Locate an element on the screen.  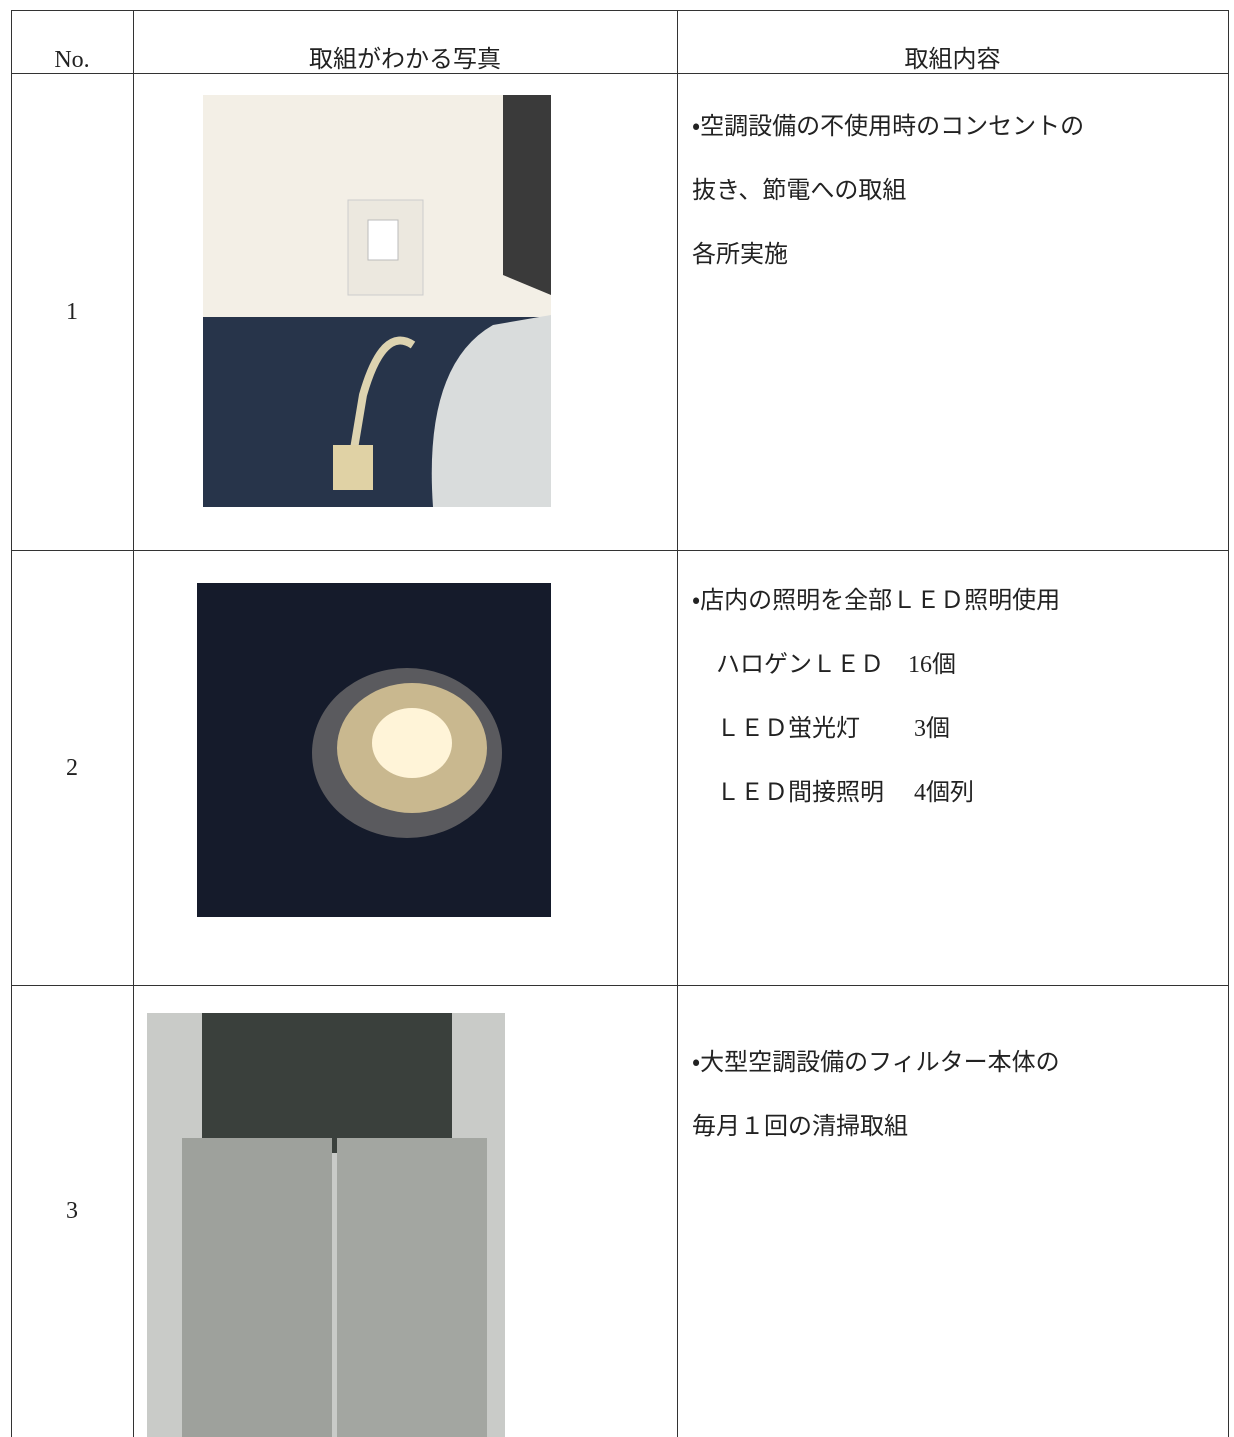
header-cell: No. is located at coordinates (72, 60).